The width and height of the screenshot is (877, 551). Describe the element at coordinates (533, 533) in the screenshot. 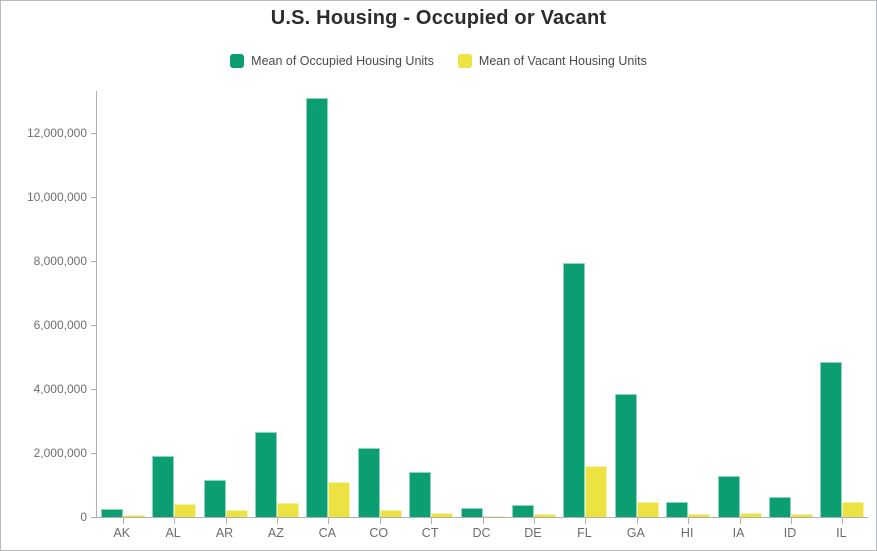

I see `x-axis-label-de: DE` at that location.